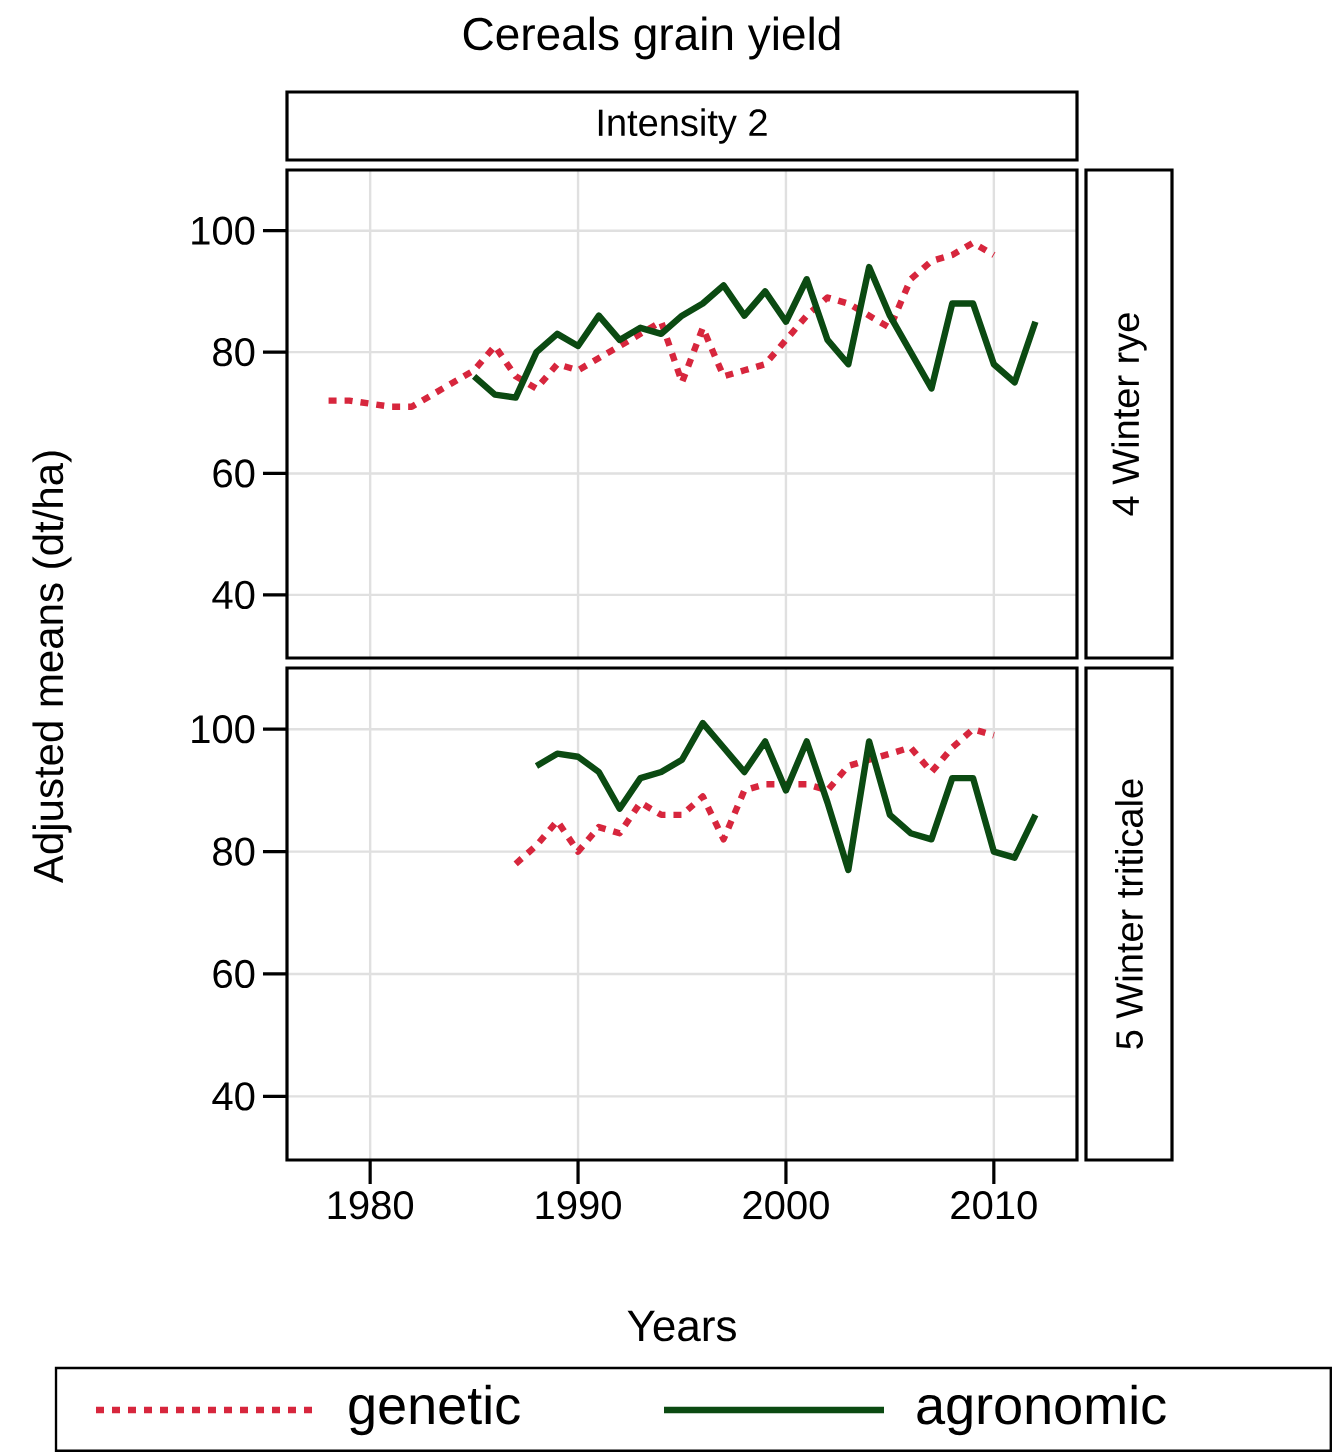 This screenshot has width=1332, height=1452. What do you see at coordinates (52, 667) in the screenshot?
I see `y-axis-title: Adjusted means (dt/ha)` at bounding box center [52, 667].